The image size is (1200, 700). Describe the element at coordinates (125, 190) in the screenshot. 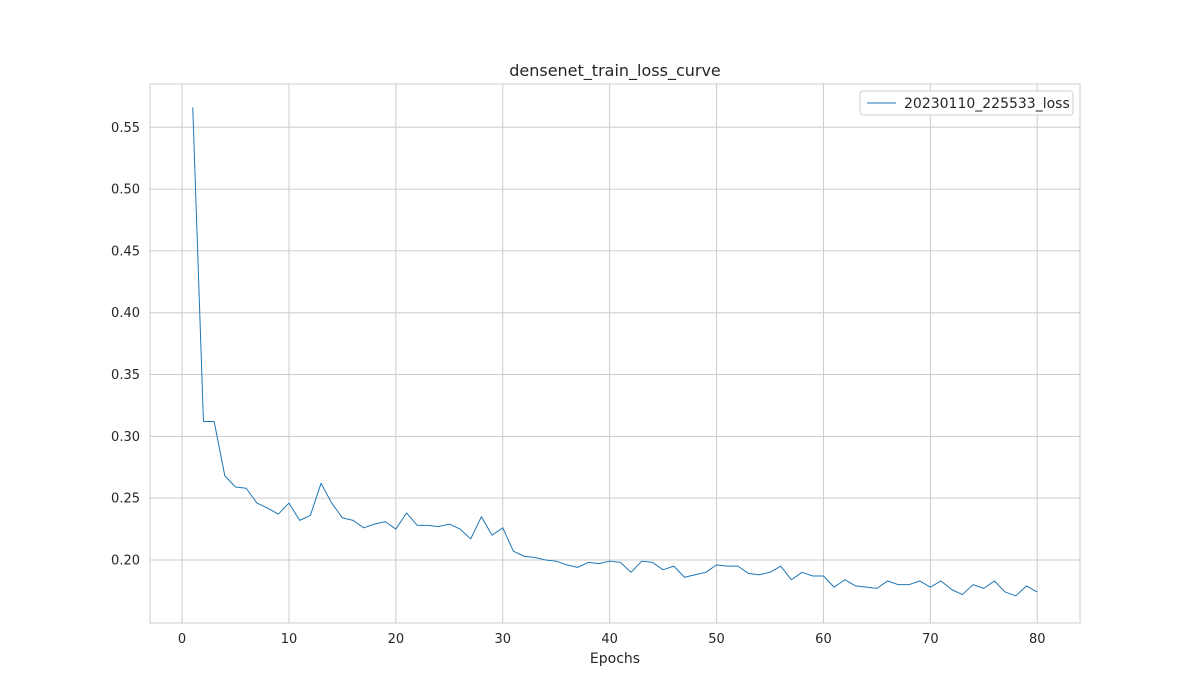

I see `y-tick-label: 0.50` at that location.